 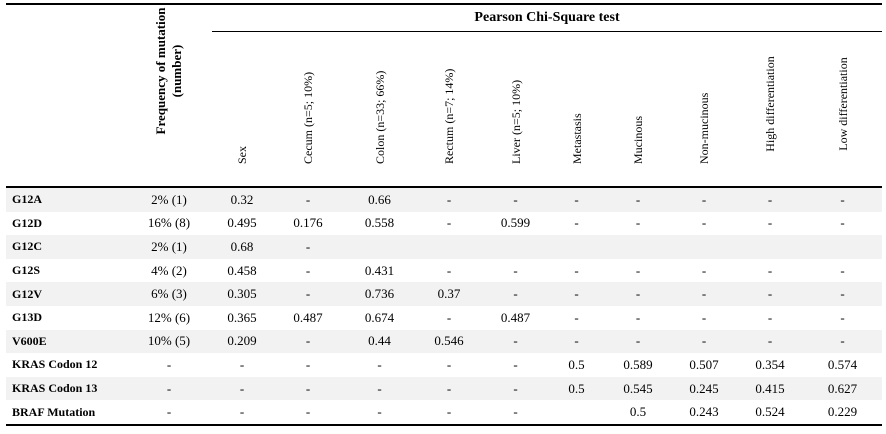 What do you see at coordinates (379, 317) in the screenshot?
I see `table-cell: 0.674` at bounding box center [379, 317].